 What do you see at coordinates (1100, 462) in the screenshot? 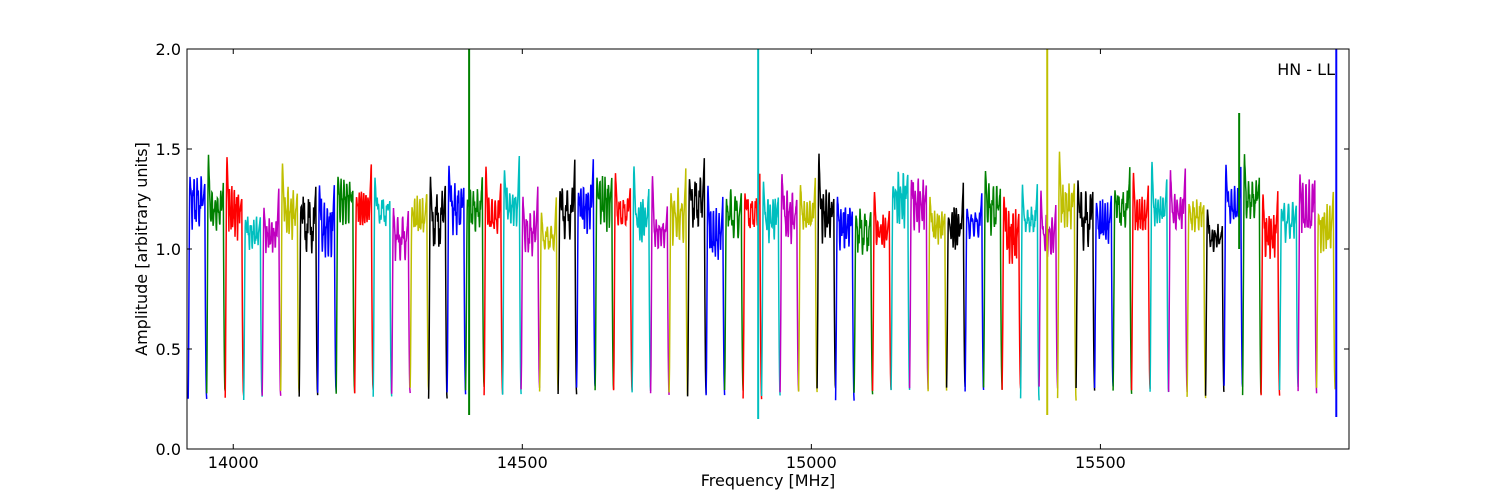
I see `x-tick-label: 15500` at bounding box center [1100, 462].